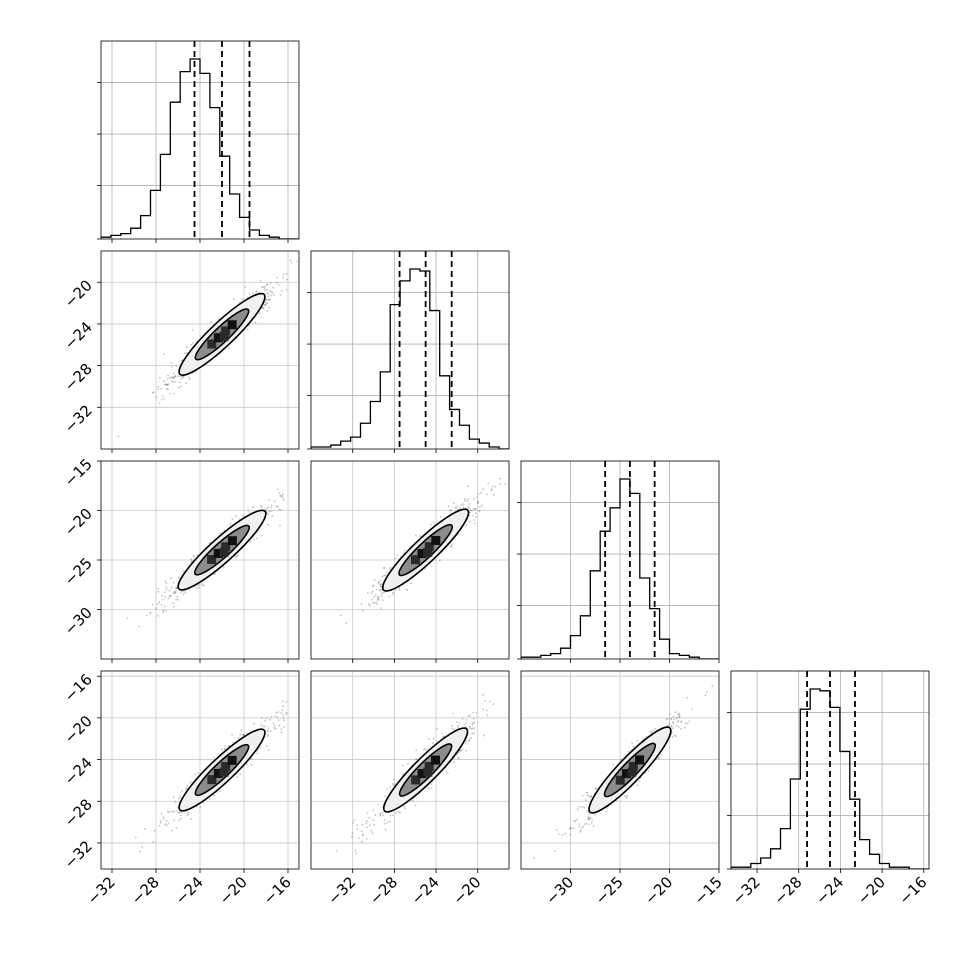 The height and width of the screenshot is (970, 970). I want to click on y-tick-label: −25, so click(78, 571).